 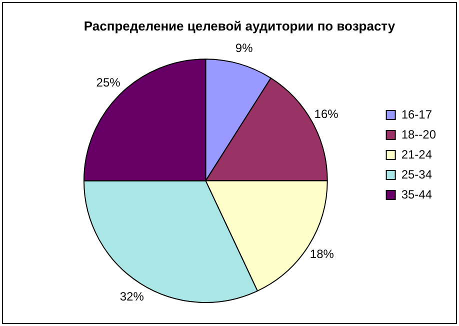 I want to click on data-label: 18%, so click(x=322, y=253).